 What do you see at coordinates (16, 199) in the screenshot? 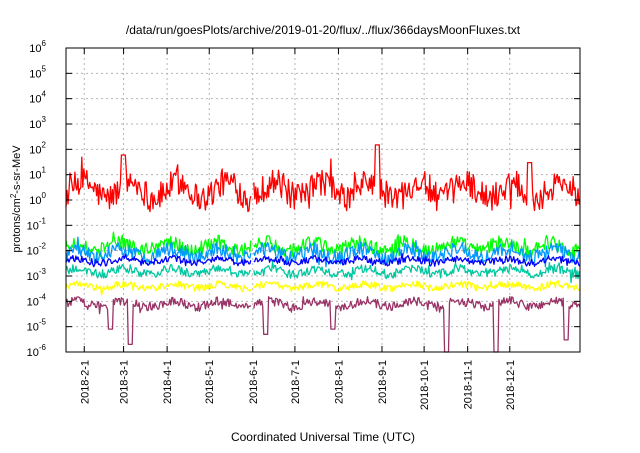
I see `y-axis-label: protons/cm2-s-sr-MeV` at bounding box center [16, 199].